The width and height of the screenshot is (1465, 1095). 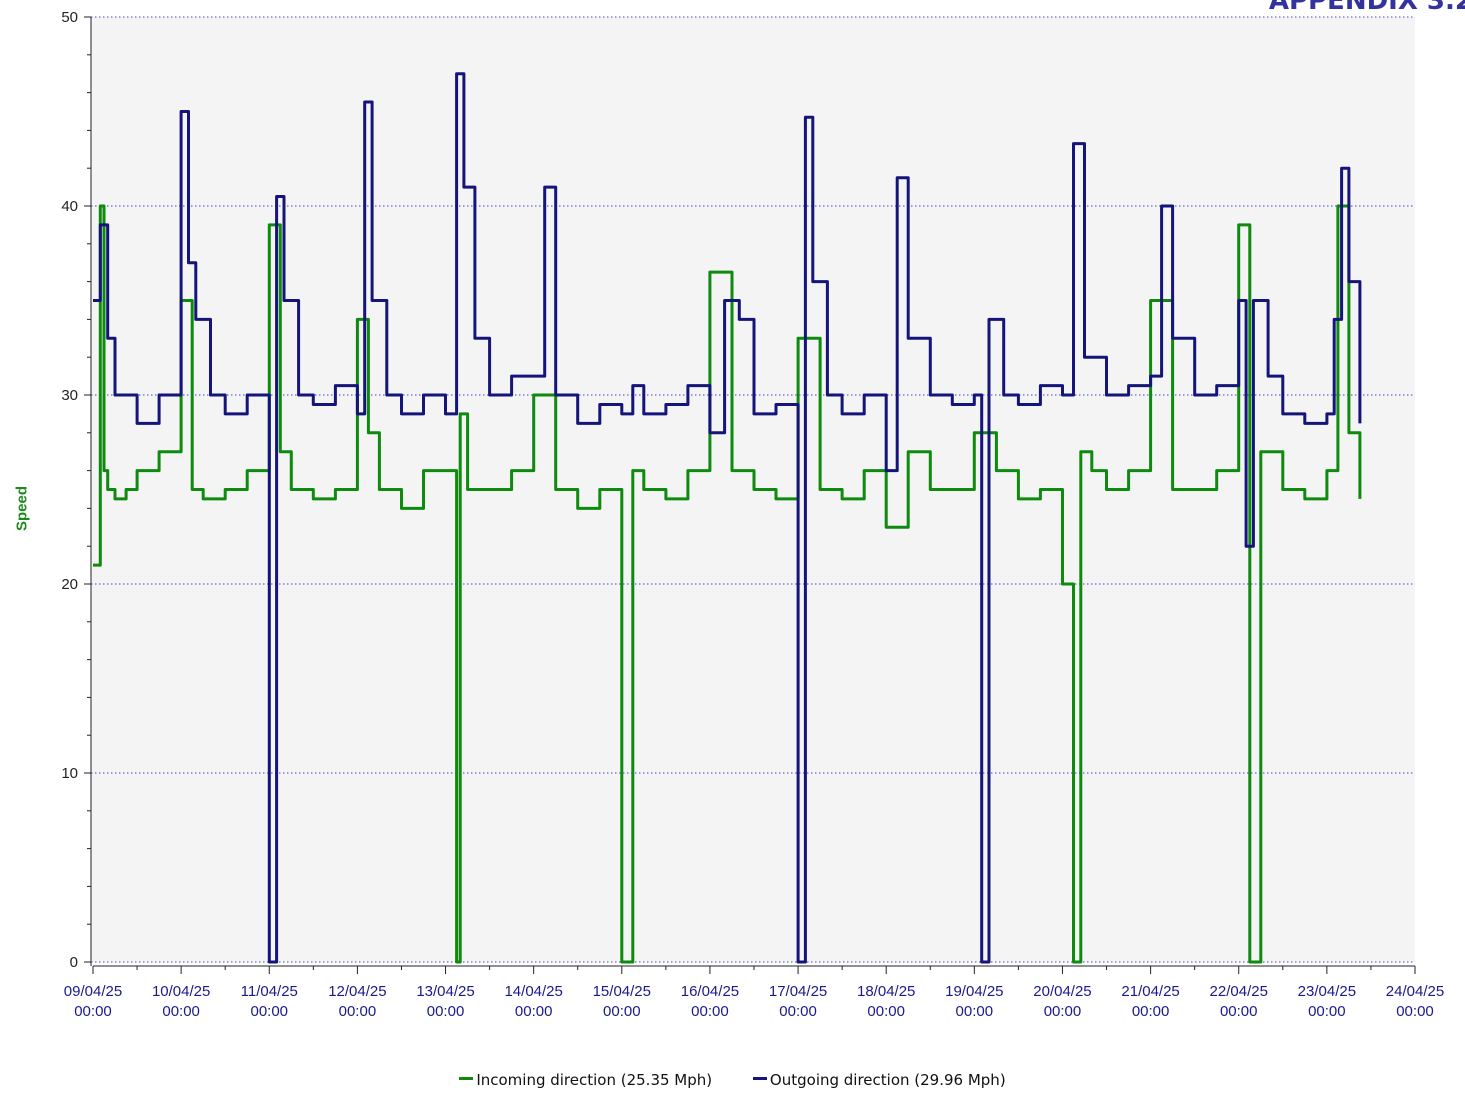 What do you see at coordinates (1327, 991) in the screenshot?
I see `x-tick-label-date: 23/04/25` at bounding box center [1327, 991].